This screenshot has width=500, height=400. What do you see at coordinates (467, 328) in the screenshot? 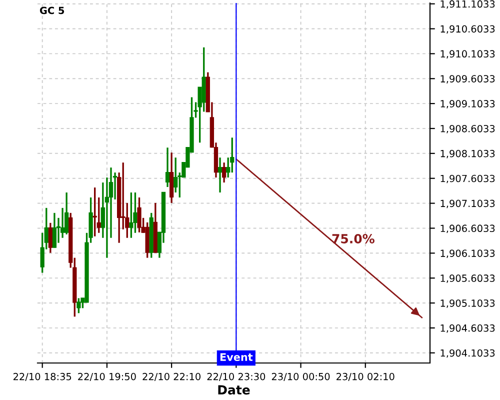
I see `y-tick-label: 1,904.6033` at bounding box center [467, 328].